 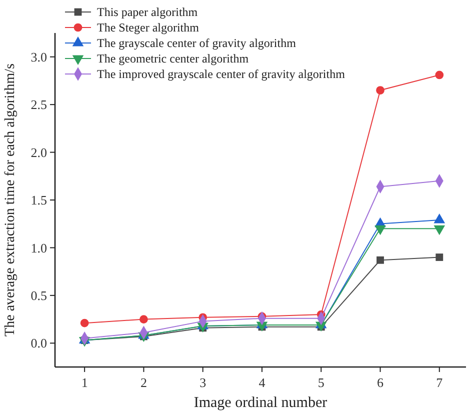 I want to click on legend-label: The improved grayscale center of gravity algorithm, so click(x=221, y=74).